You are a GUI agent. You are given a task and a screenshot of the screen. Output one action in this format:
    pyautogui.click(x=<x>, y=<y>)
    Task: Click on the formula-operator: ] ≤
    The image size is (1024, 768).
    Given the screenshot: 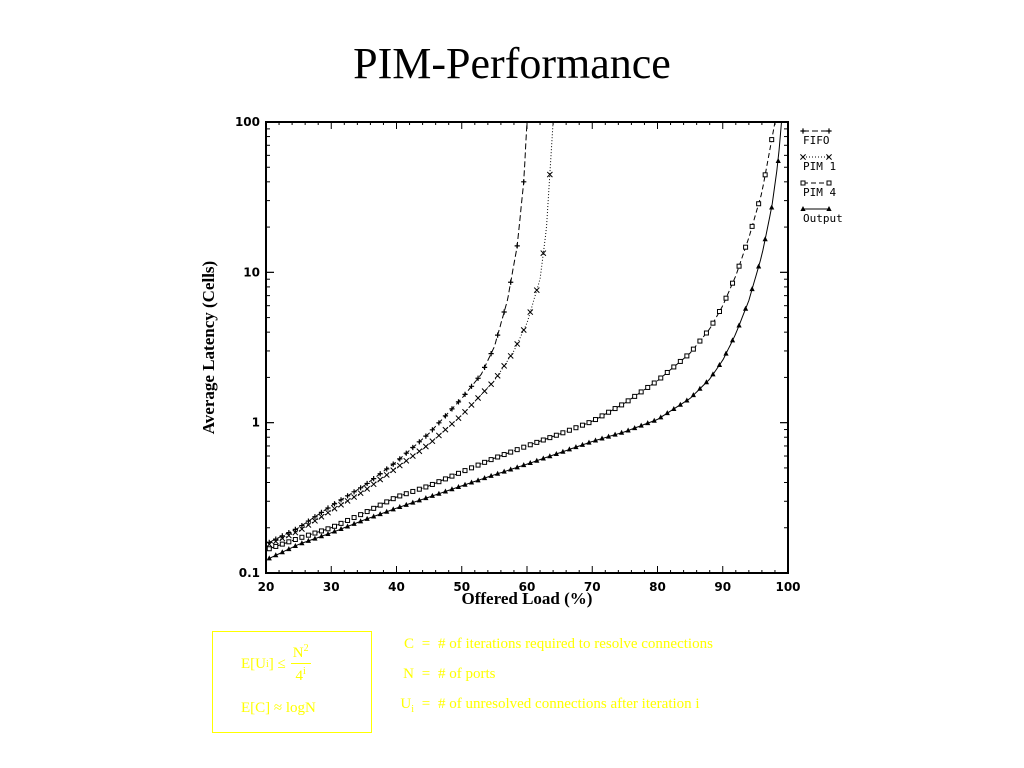 What is the action you would take?
    pyautogui.click(x=277, y=663)
    